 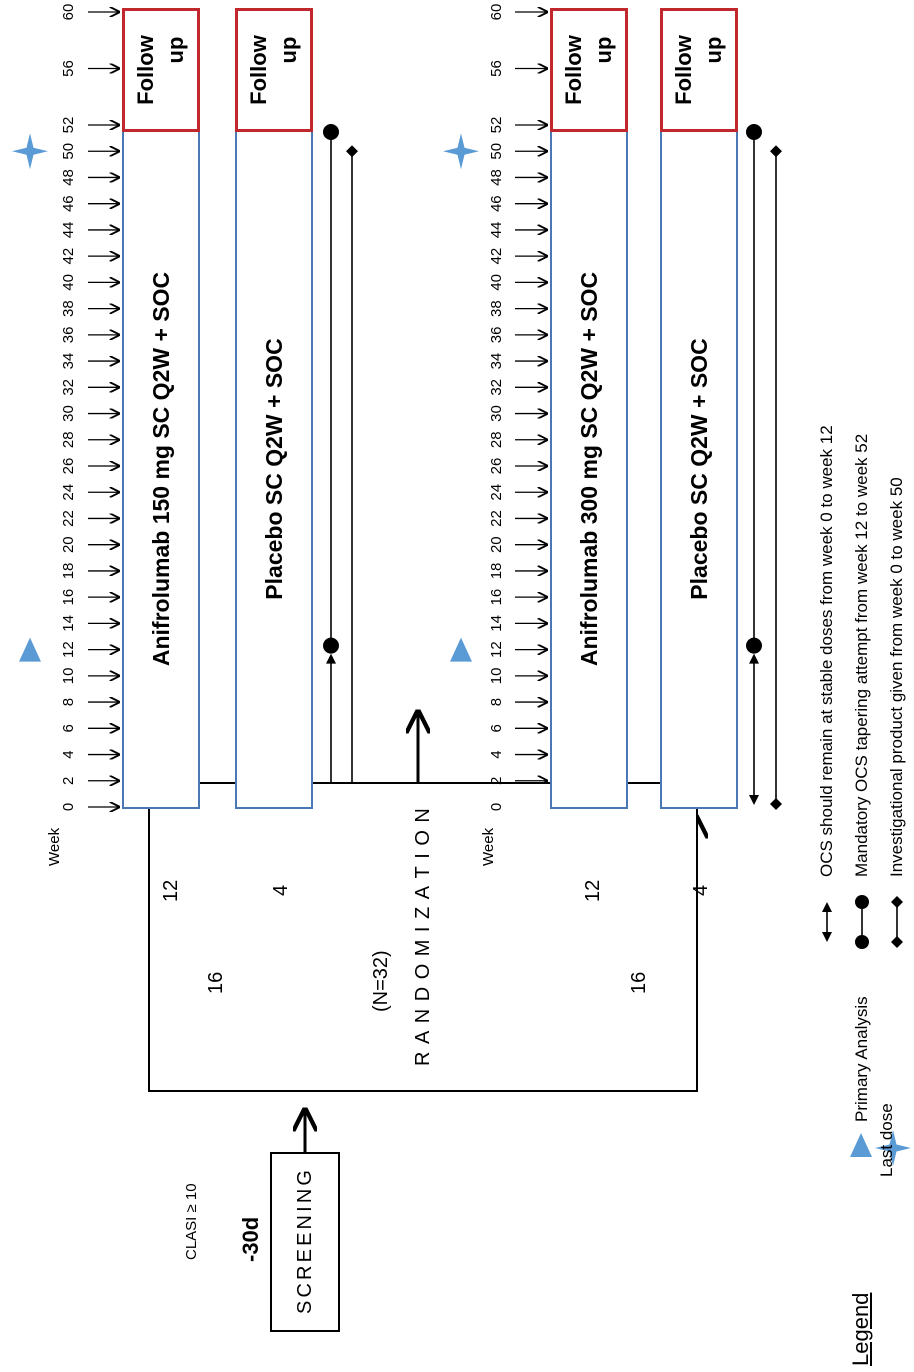 What do you see at coordinates (496, 387) in the screenshot?
I see `week-tick-label: 32` at bounding box center [496, 387].